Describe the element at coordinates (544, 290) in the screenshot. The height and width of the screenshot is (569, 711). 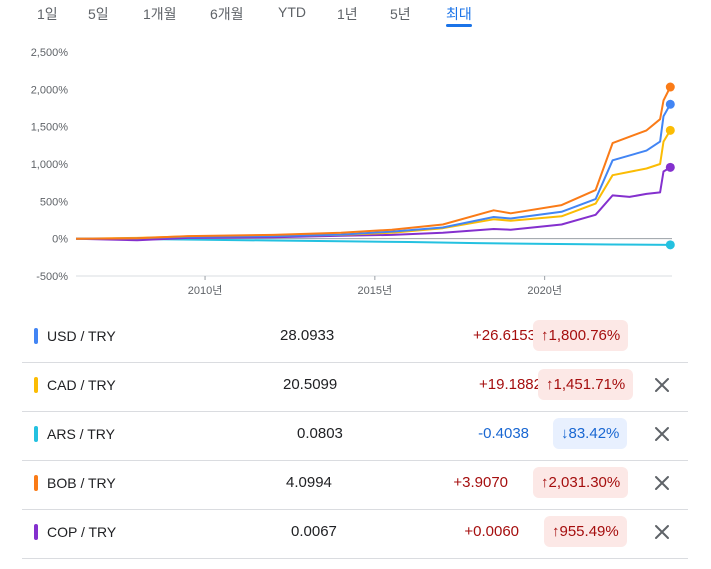
I see `x-tick-label: 2020년` at that location.